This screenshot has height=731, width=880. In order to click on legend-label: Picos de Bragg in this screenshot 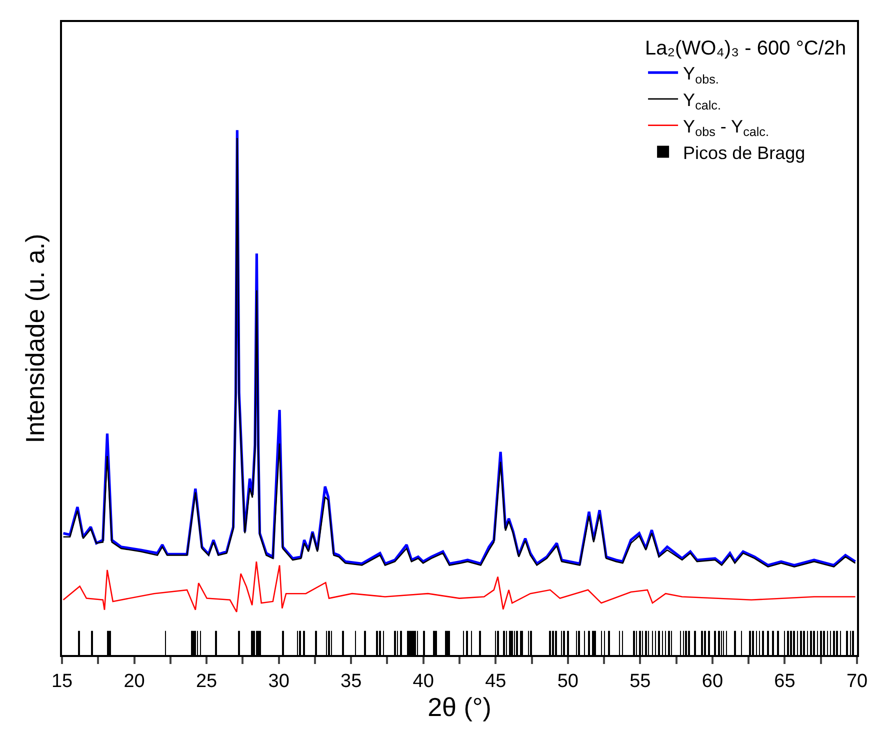, I will do `click(744, 152)`.